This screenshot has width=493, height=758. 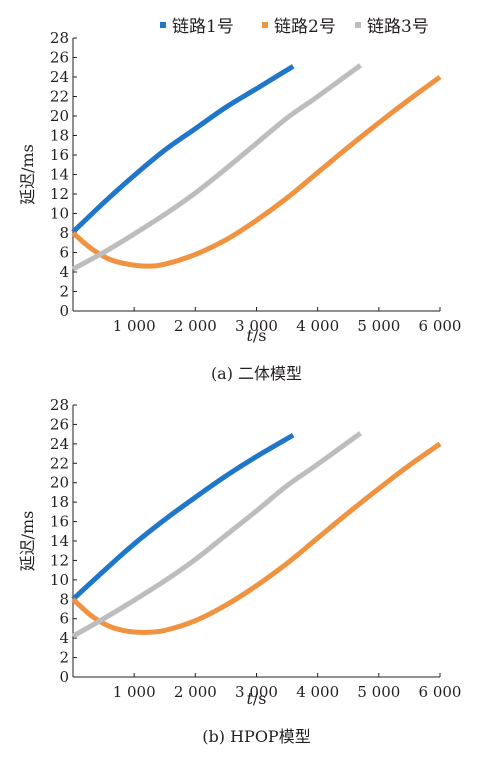 I want to click on chart-b-y-tick-label: 26, so click(x=59, y=424).